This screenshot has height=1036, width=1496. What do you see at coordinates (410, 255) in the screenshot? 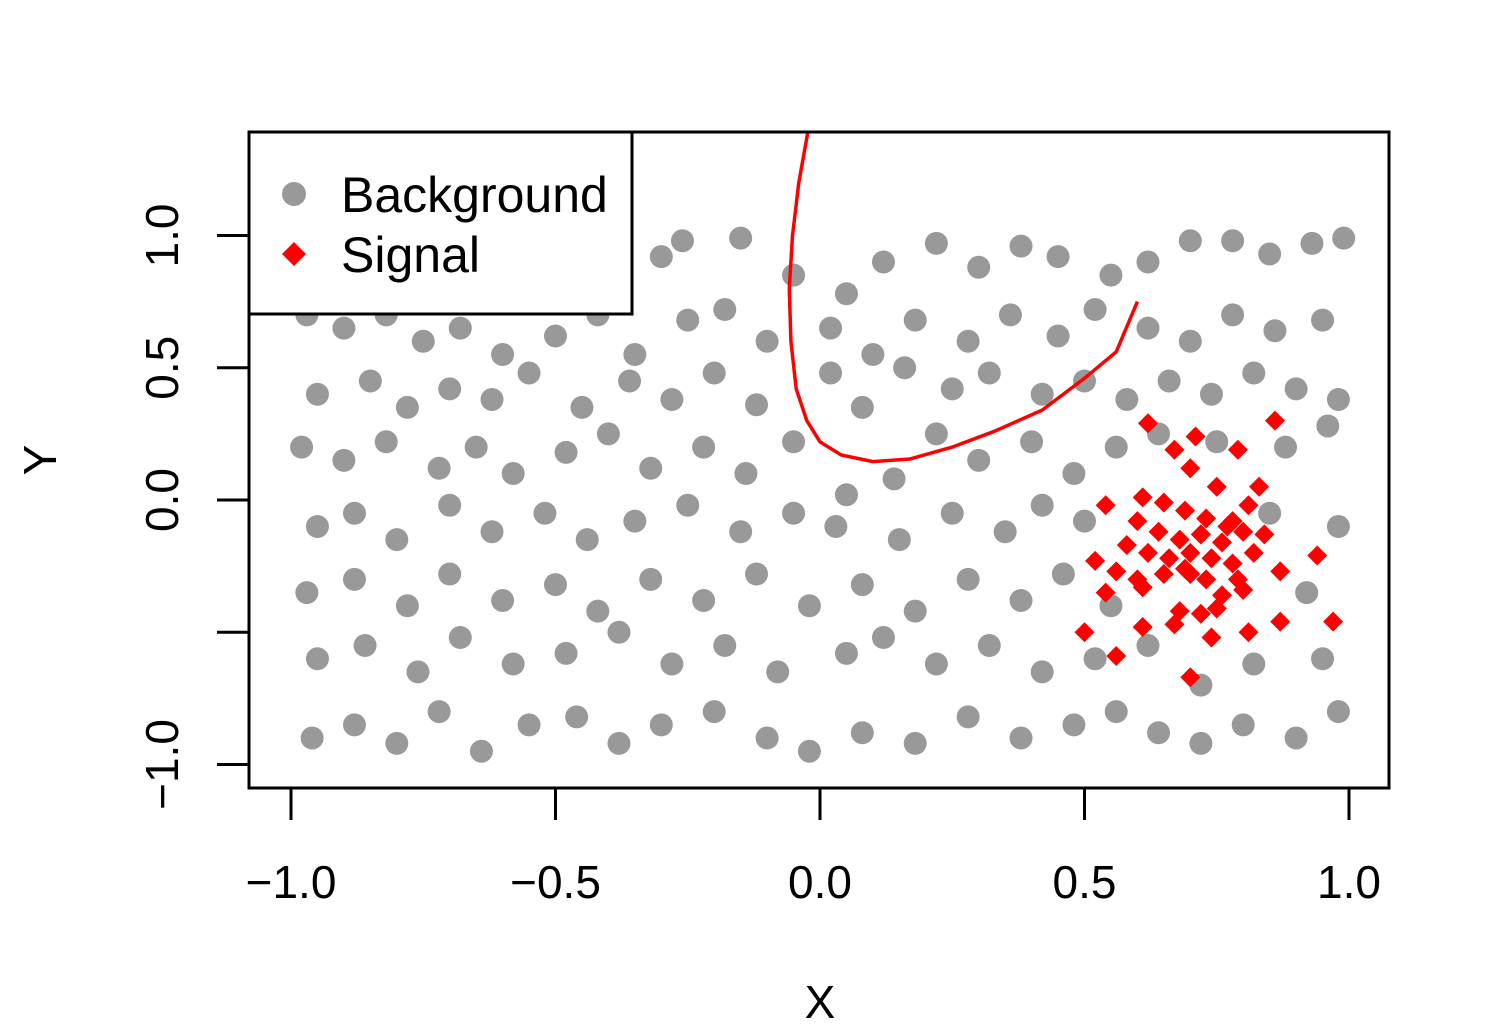
I see `legend-signal-label: Signal` at bounding box center [410, 255].